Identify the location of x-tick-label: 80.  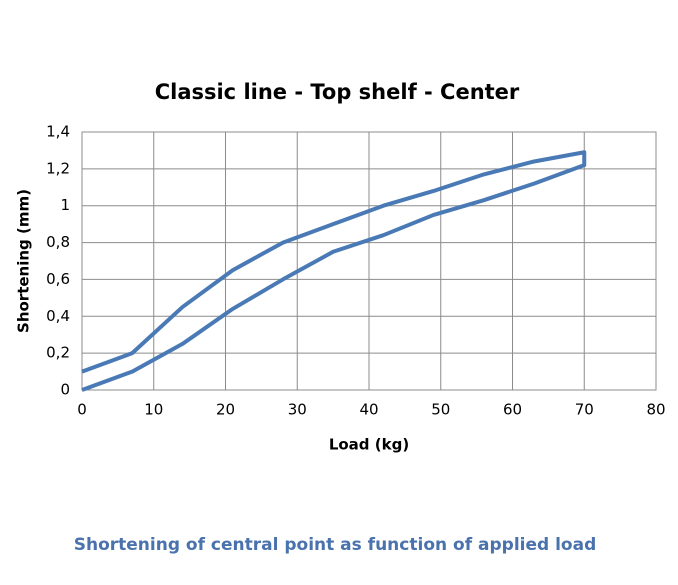
(655, 410).